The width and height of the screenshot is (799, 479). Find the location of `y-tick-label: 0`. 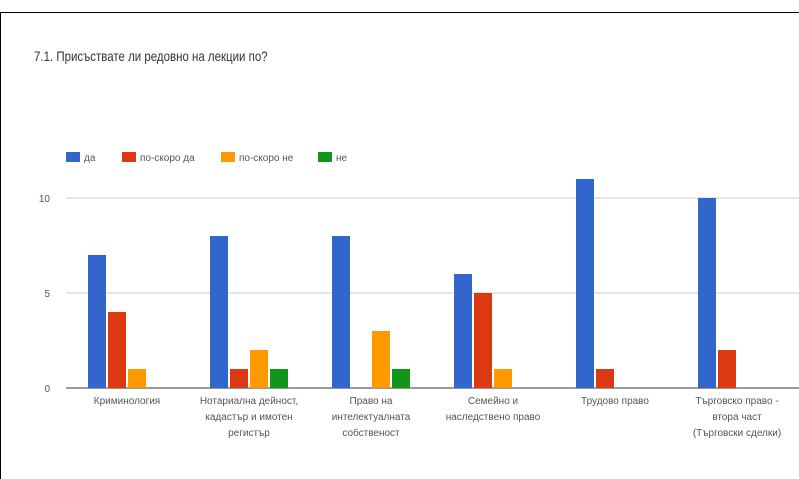

y-tick-label: 0 is located at coordinates (47, 389).